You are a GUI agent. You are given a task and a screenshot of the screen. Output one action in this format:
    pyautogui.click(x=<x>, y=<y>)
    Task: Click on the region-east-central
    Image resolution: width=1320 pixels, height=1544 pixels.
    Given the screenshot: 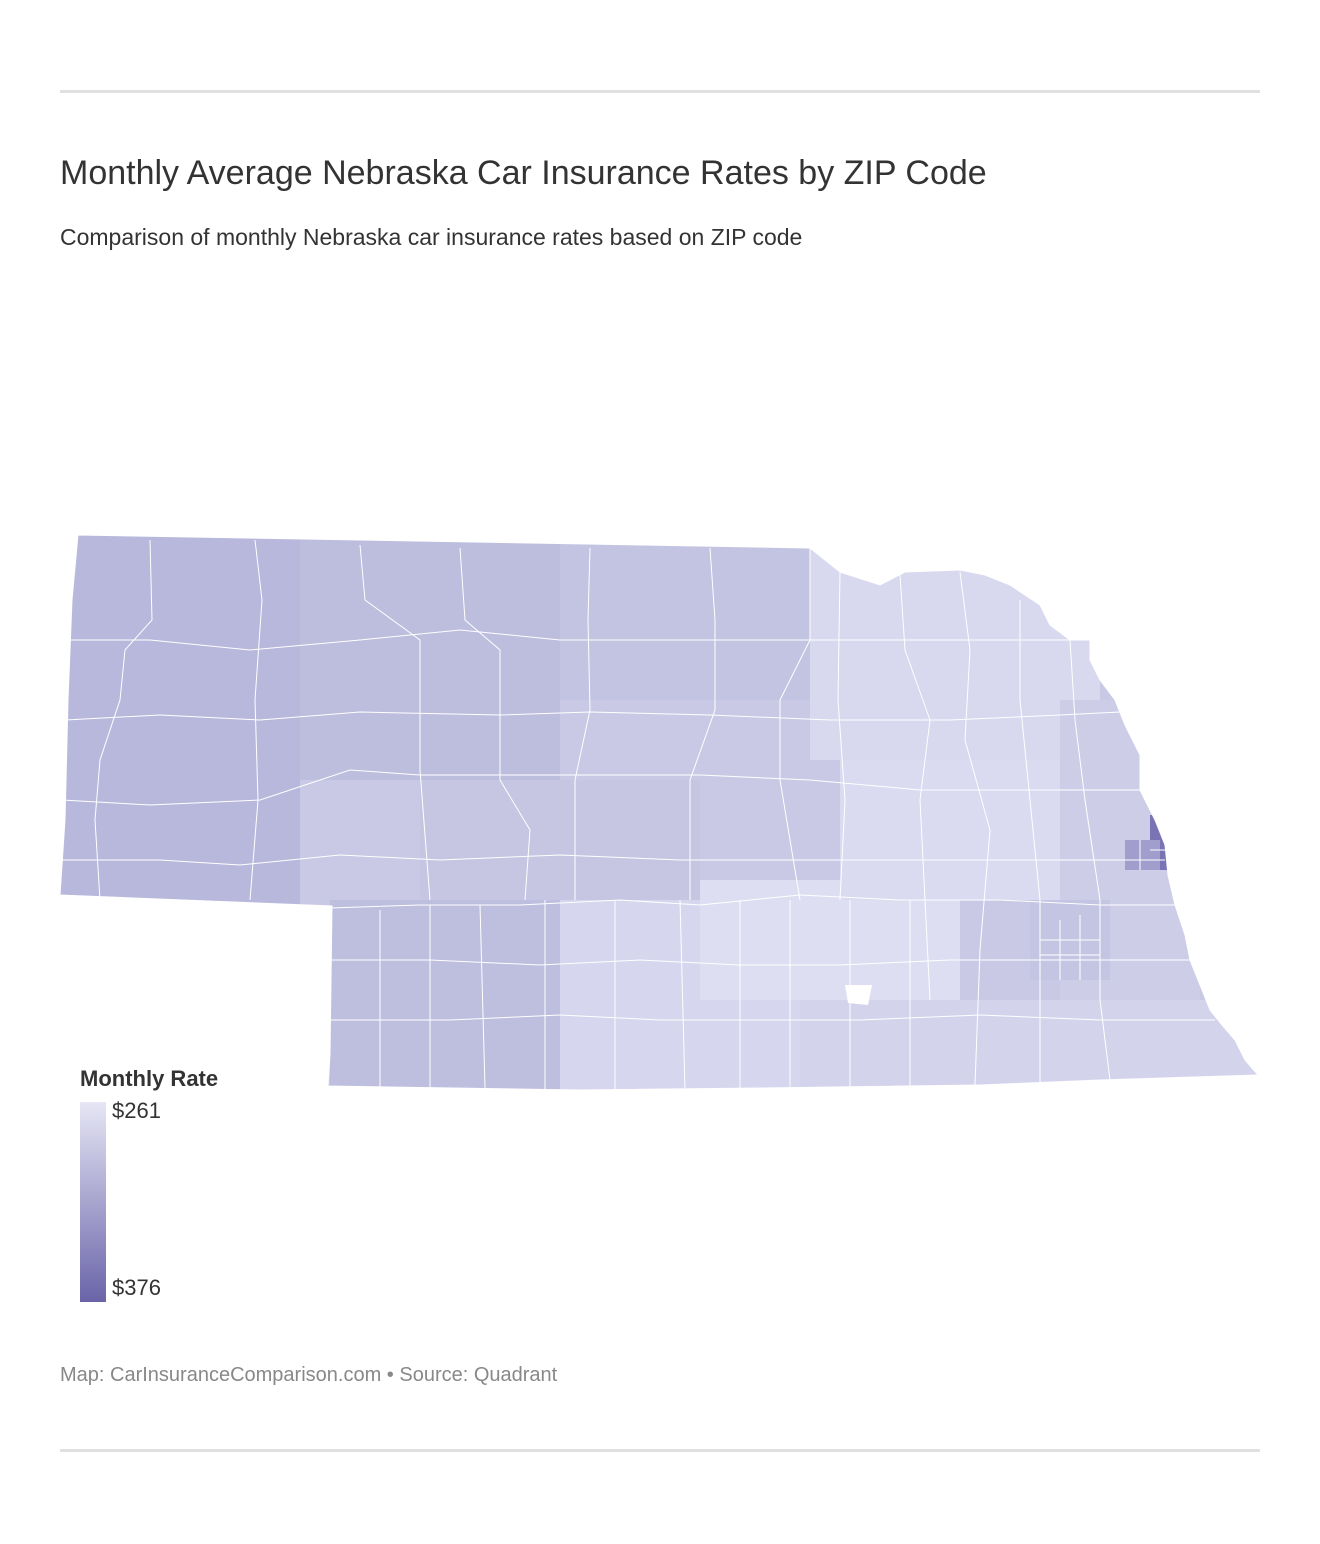 What is the action you would take?
    pyautogui.click(x=950, y=830)
    